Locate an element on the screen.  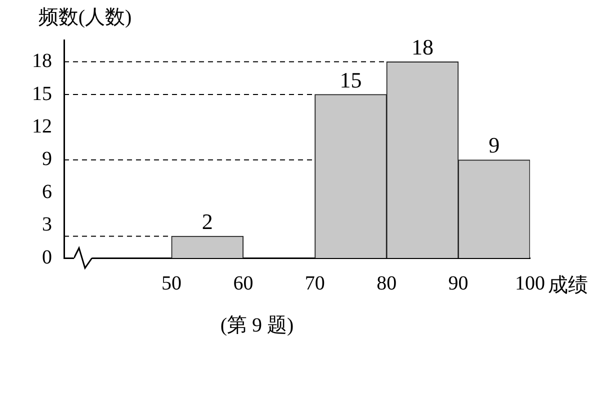
y-tick-label: 18 is located at coordinates (42, 61).